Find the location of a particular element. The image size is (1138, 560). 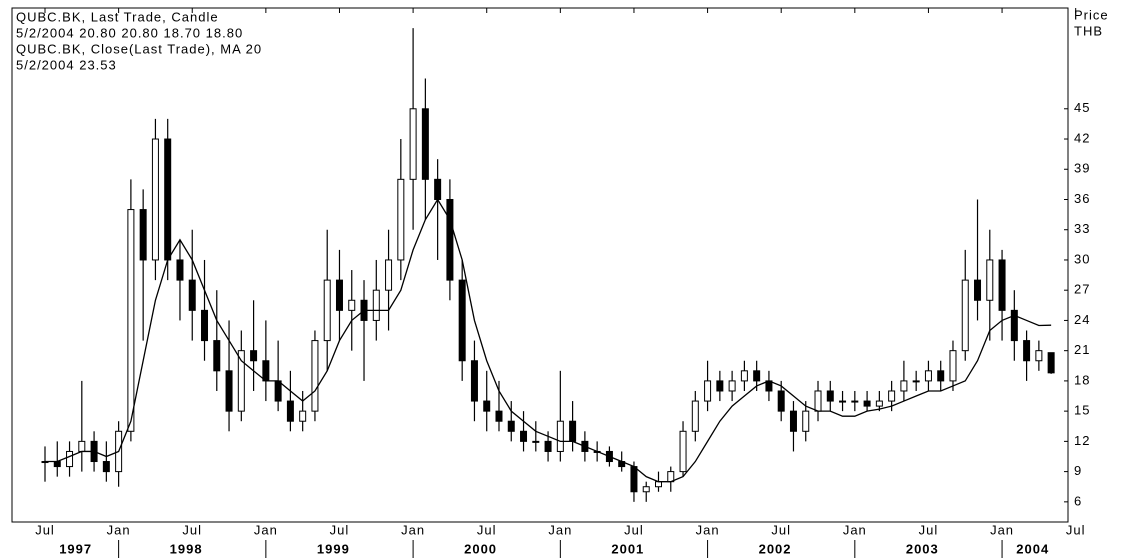

candle-last: 5/2/2004 20.80 20.80 18.70 18.80 is located at coordinates (129, 32).